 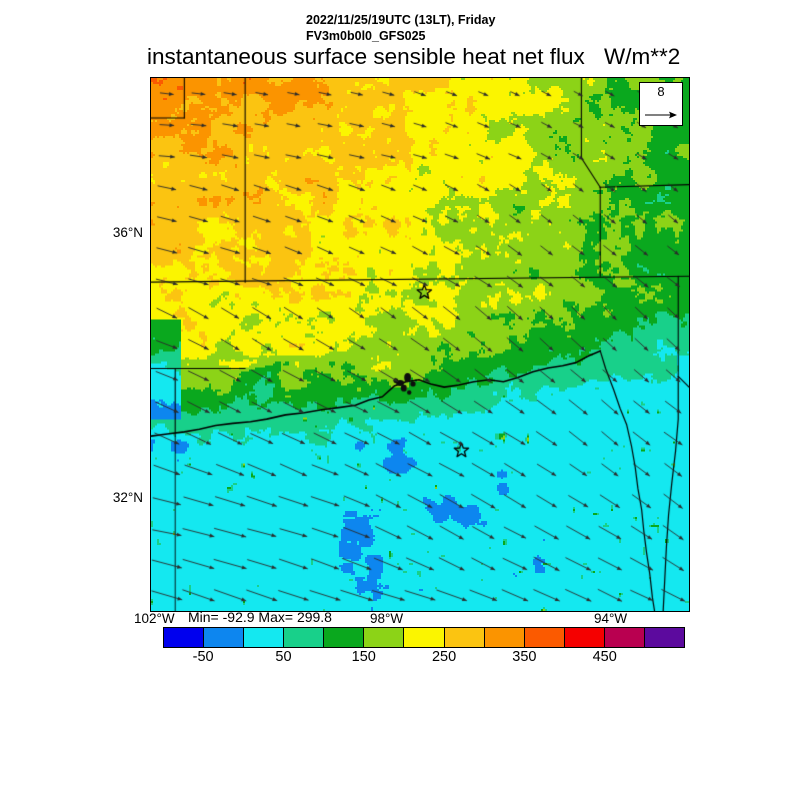 What do you see at coordinates (642, 56) in the screenshot?
I see `units-label: W/m**2` at bounding box center [642, 56].